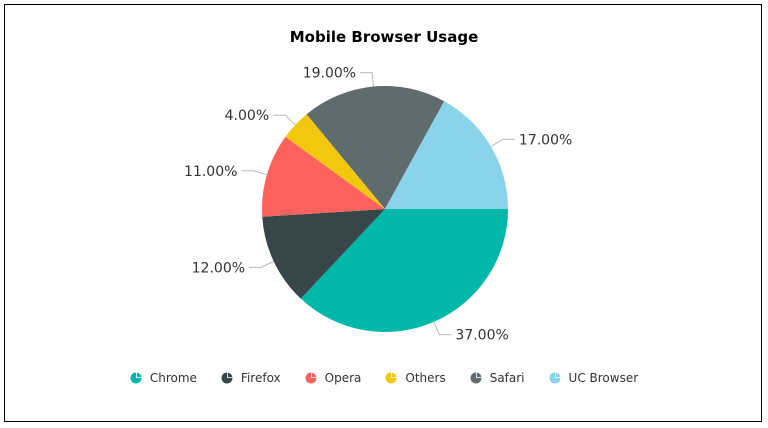 The width and height of the screenshot is (768, 428). Describe the element at coordinates (284, 120) in the screenshot. I see `leader-line-others` at that location.